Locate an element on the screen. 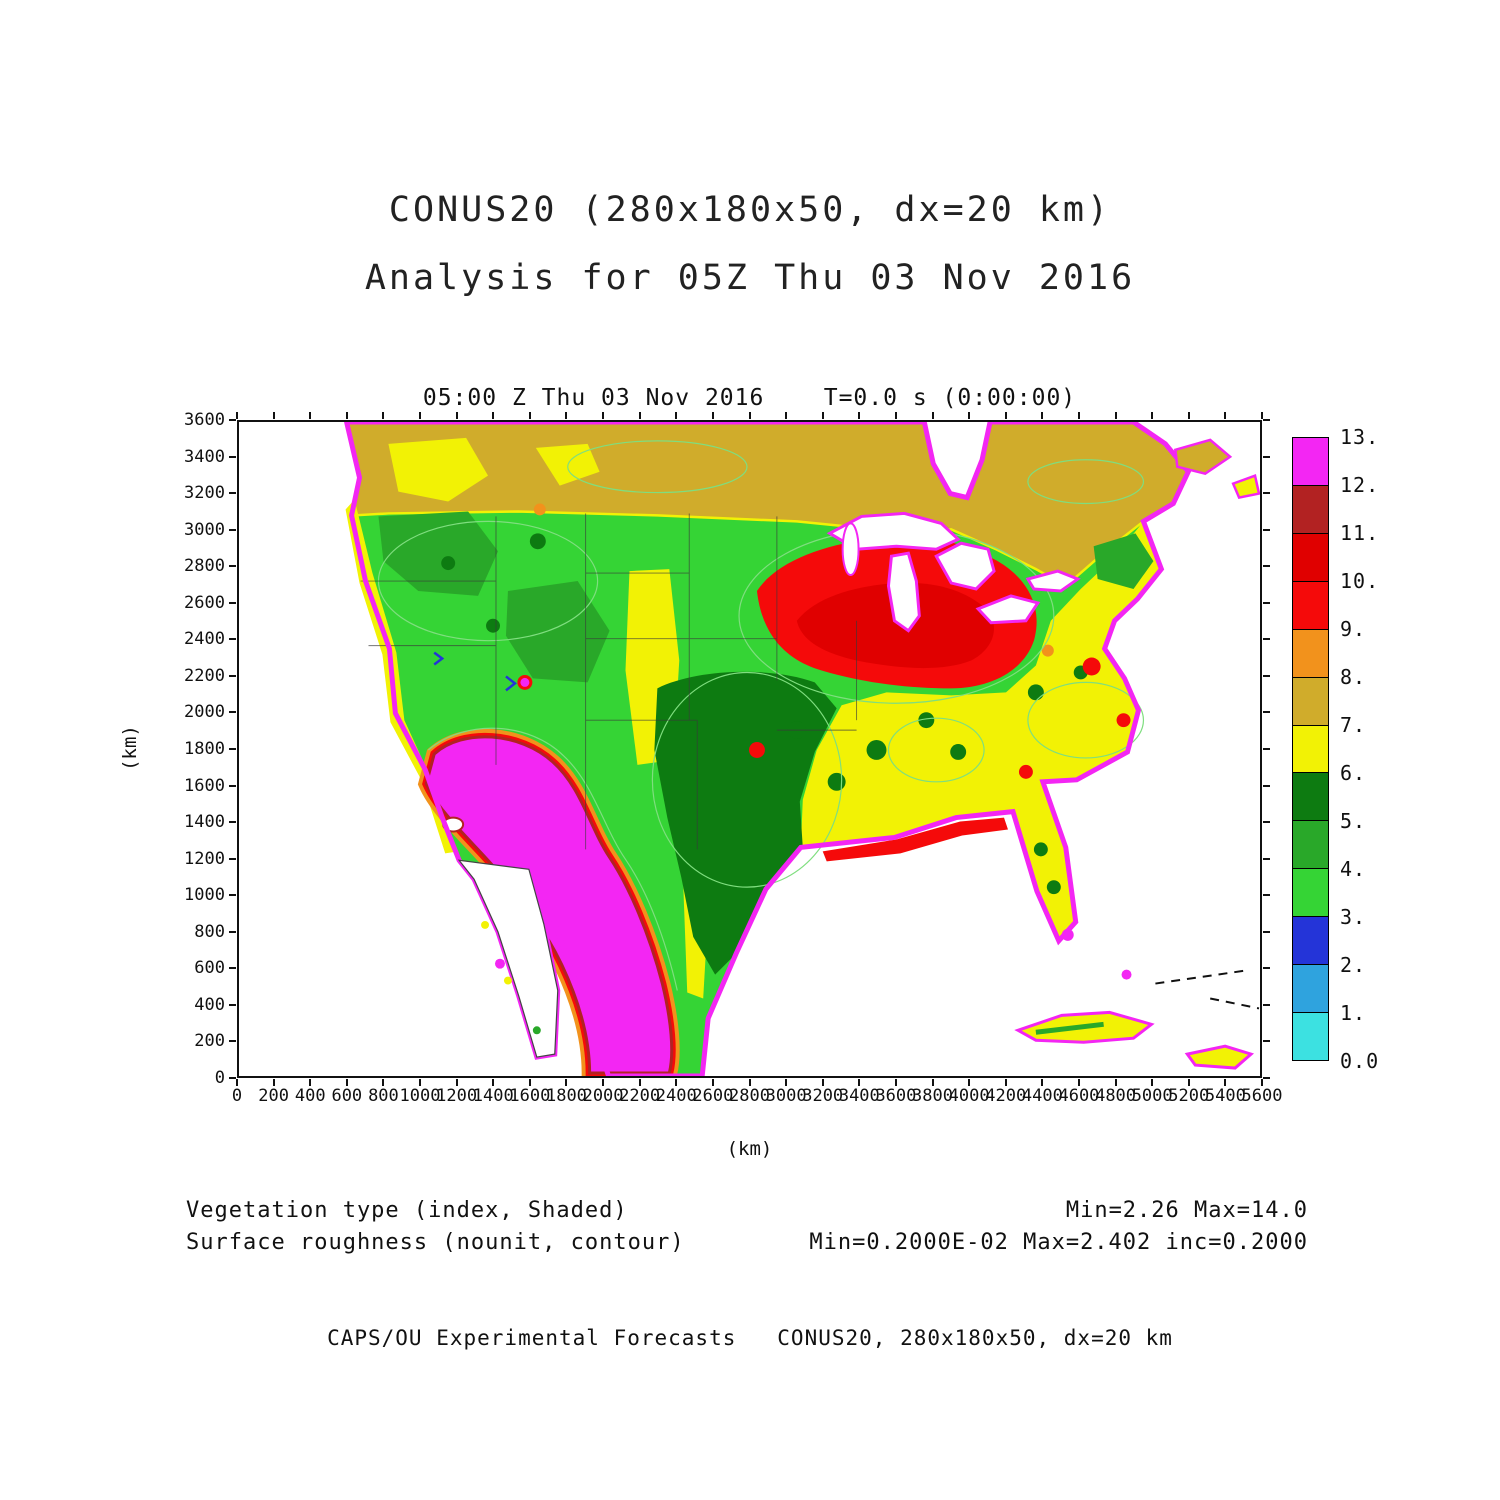  y-tick-label: 1600 is located at coordinates (204, 785).